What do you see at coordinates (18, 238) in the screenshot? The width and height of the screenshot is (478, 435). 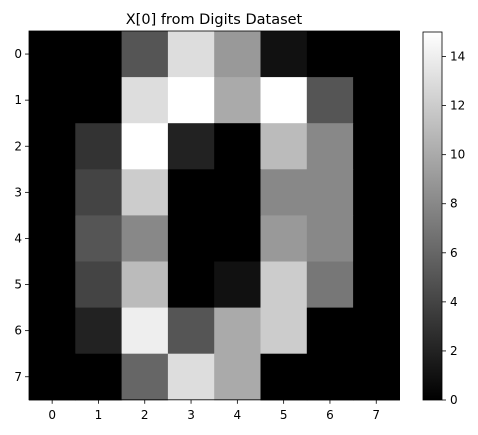 I see `y-tick-label: 4` at bounding box center [18, 238].